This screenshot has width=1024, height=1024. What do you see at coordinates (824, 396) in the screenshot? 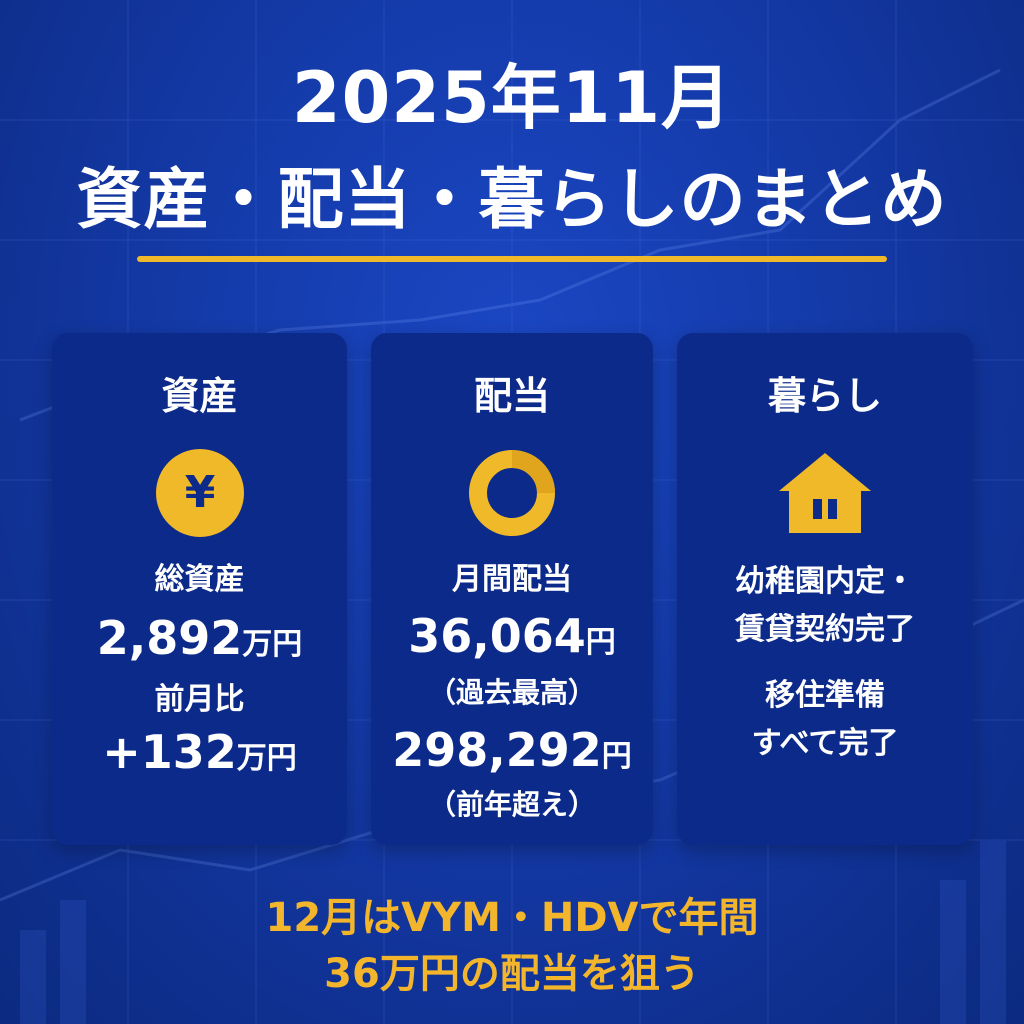
I see `life-card-title: 暮らし` at bounding box center [824, 396].